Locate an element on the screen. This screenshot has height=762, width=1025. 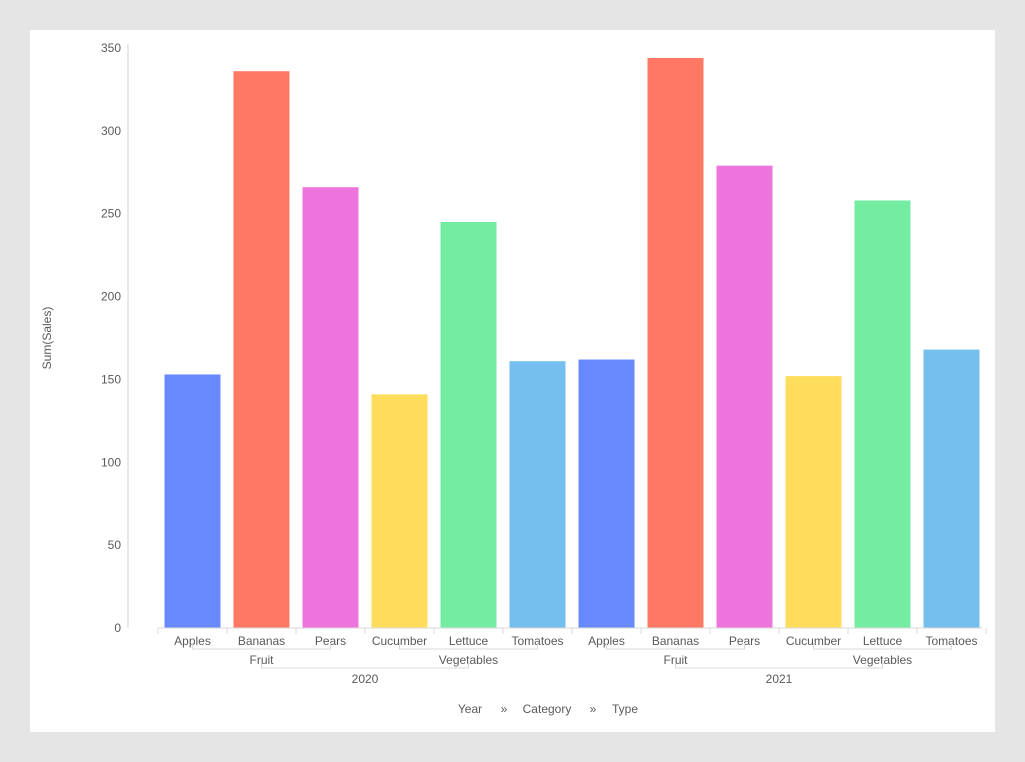
bar-2021-pears is located at coordinates (744, 396).